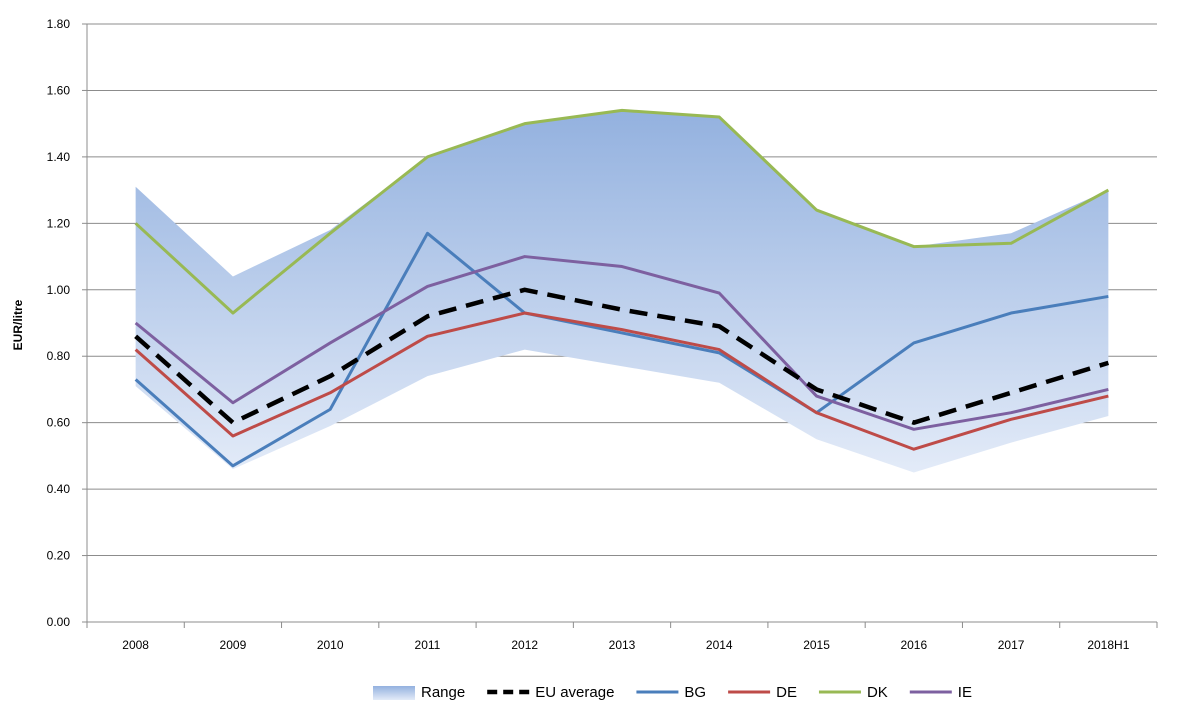  I want to click on y-tick-label: 1.00, so click(59, 290).